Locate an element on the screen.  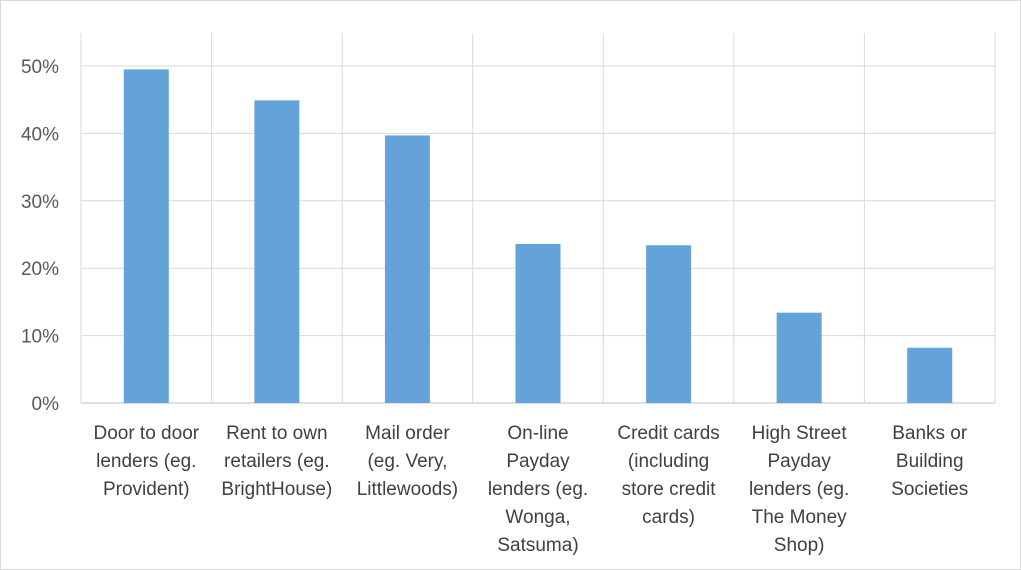
y-axis-ticks: 0% 10% 20% 30% 40% 50% is located at coordinates (40, 236).